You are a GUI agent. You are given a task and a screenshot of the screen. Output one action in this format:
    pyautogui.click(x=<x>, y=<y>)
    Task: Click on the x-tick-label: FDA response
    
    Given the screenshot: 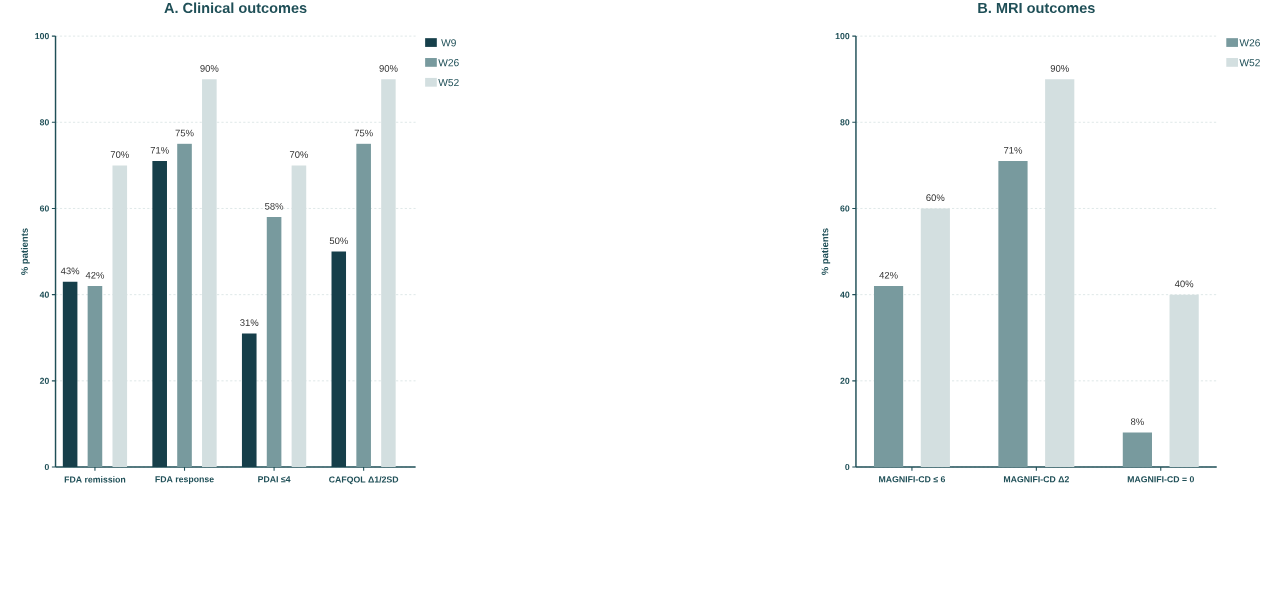 What is the action you would take?
    pyautogui.click(x=184, y=480)
    